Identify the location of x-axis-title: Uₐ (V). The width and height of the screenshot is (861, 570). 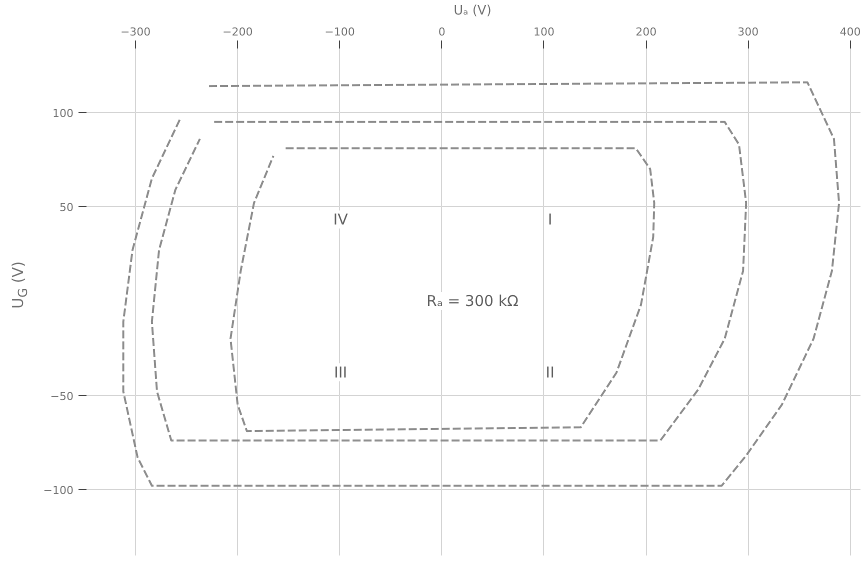
(473, 11).